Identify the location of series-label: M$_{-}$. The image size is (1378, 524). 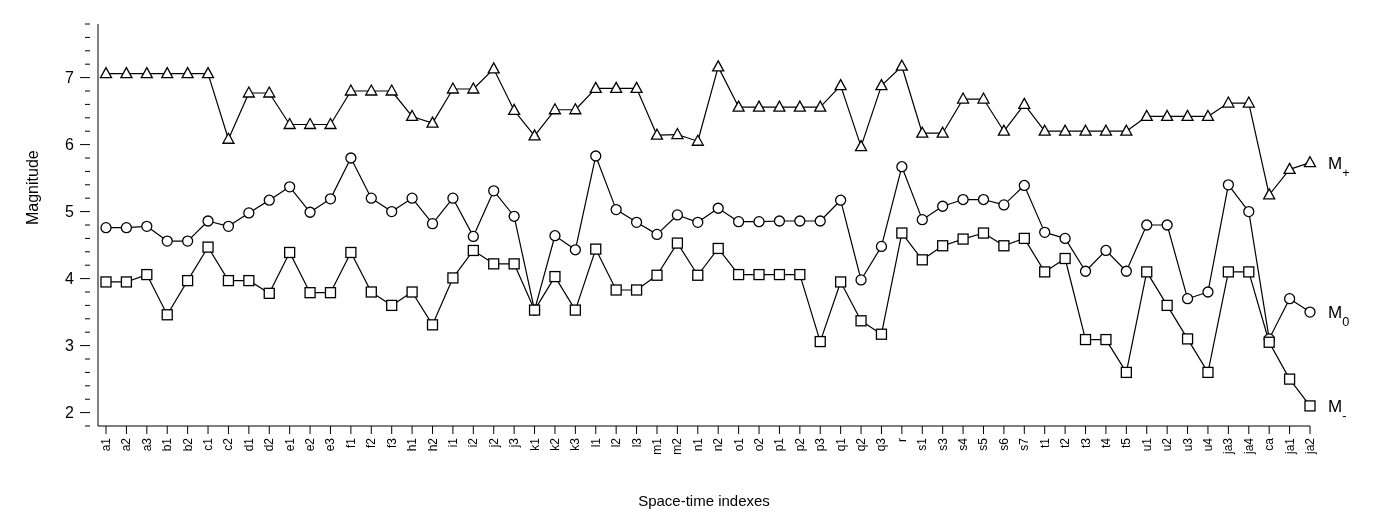
(1337, 409).